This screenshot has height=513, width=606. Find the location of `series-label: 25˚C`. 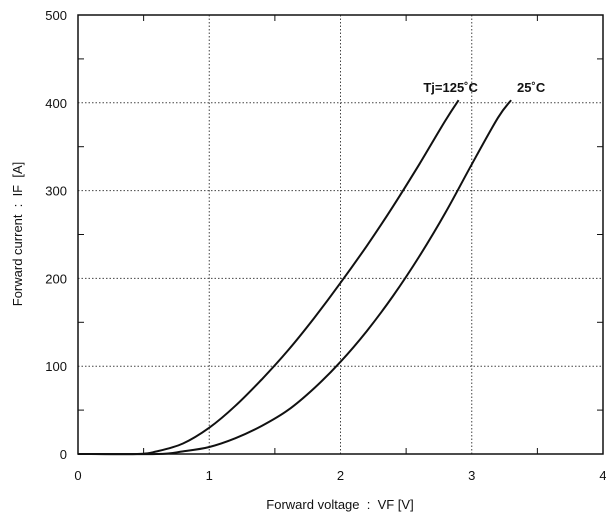

series-label: 25˚C is located at coordinates (531, 87).